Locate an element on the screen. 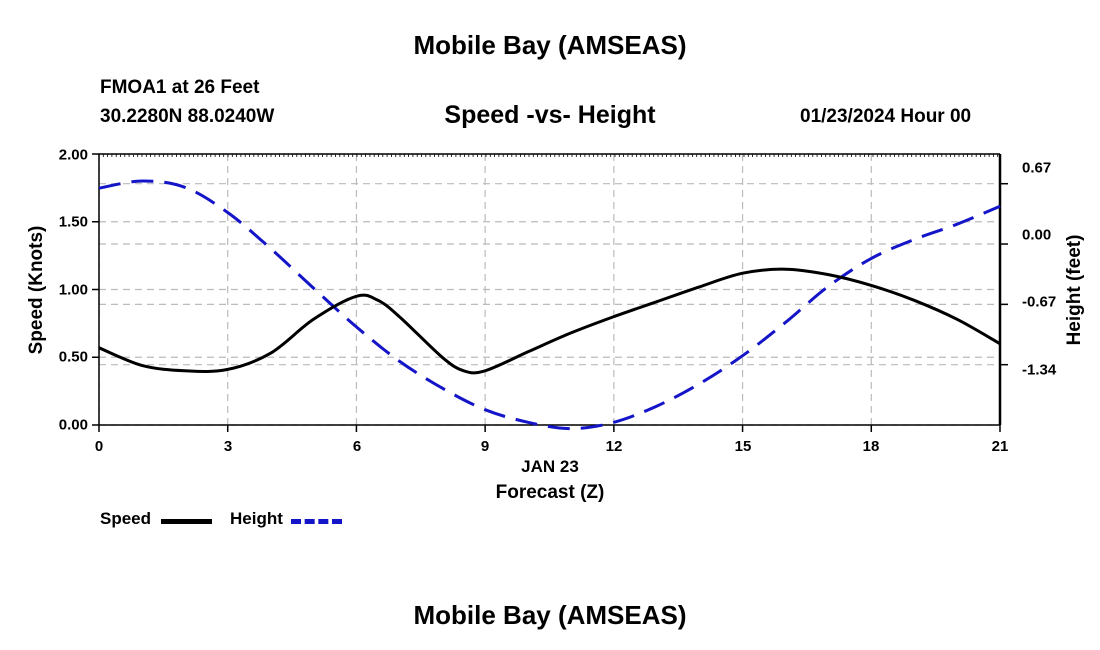  y-right-tick-label: -1.34 is located at coordinates (1039, 370).